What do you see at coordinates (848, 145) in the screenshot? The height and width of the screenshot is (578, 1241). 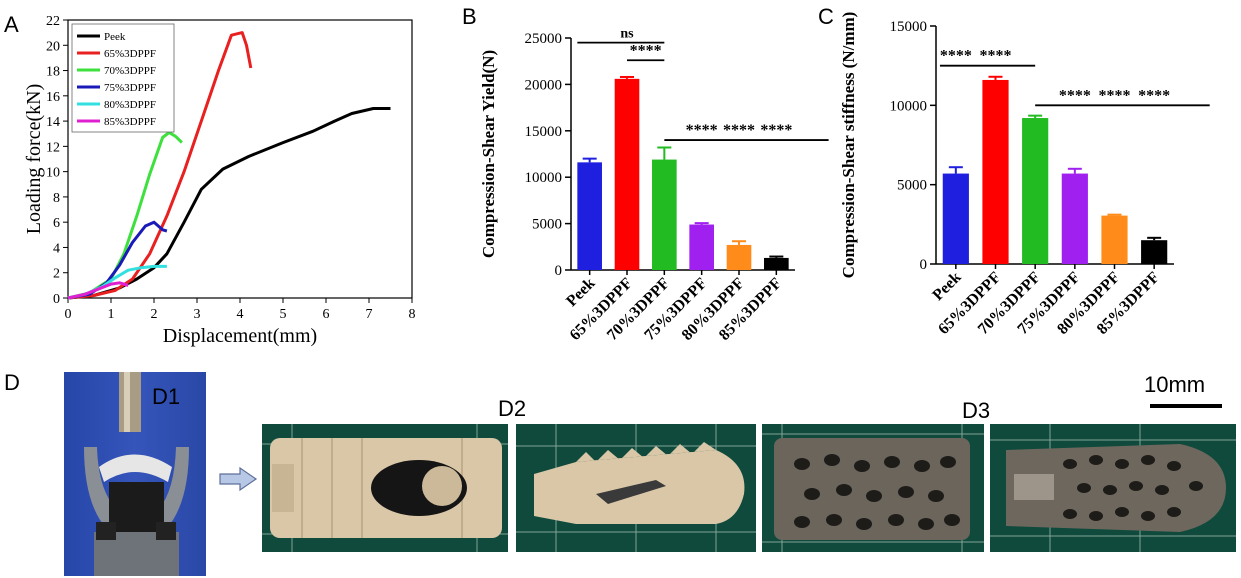 I see `y-axis-label: Compression-Shear stiffness (N/mm)` at bounding box center [848, 145].